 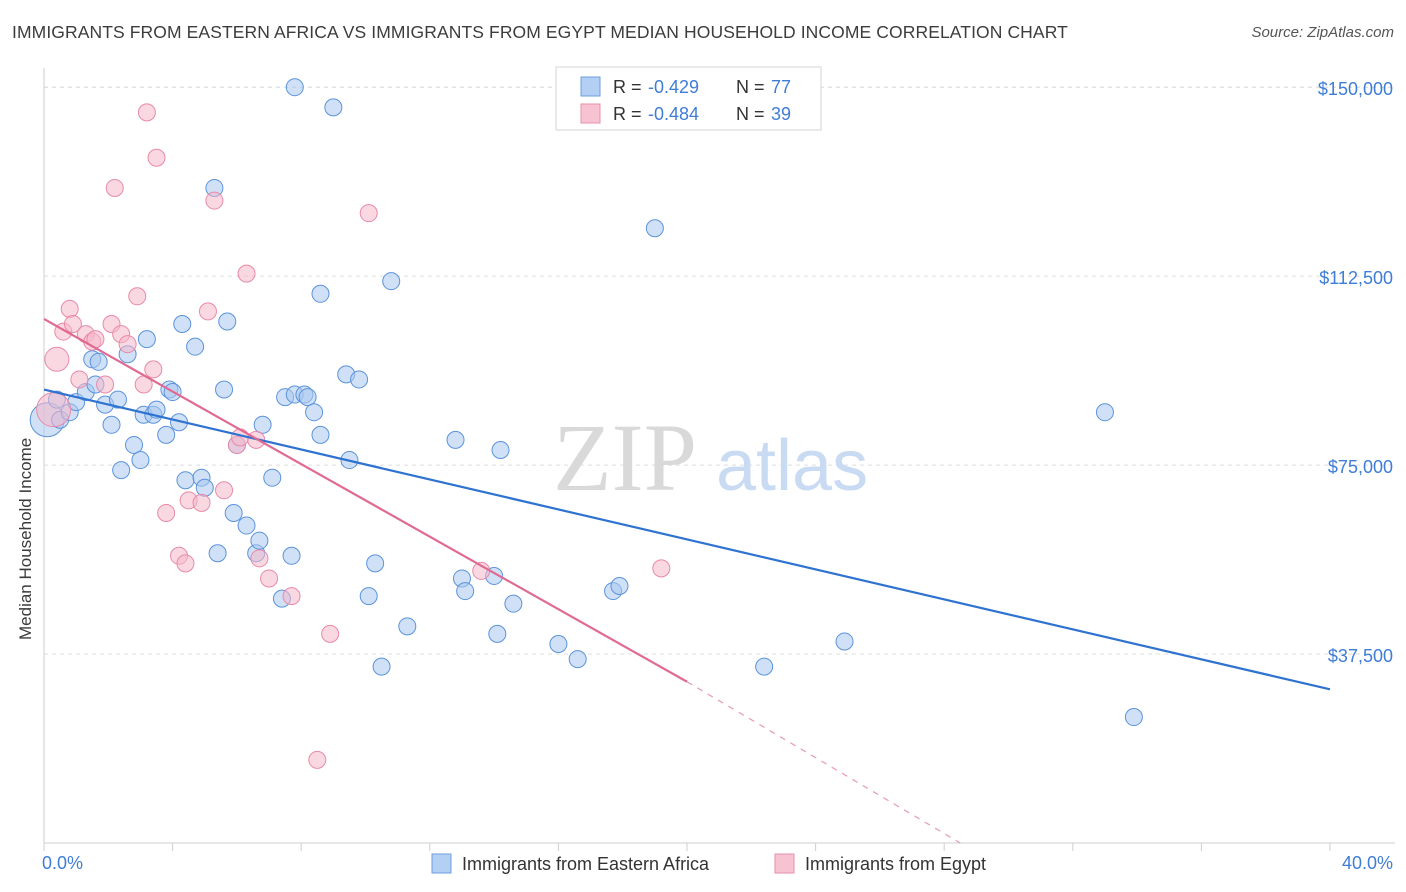 I want to click on n-value-pink: 39, so click(x=781, y=114).